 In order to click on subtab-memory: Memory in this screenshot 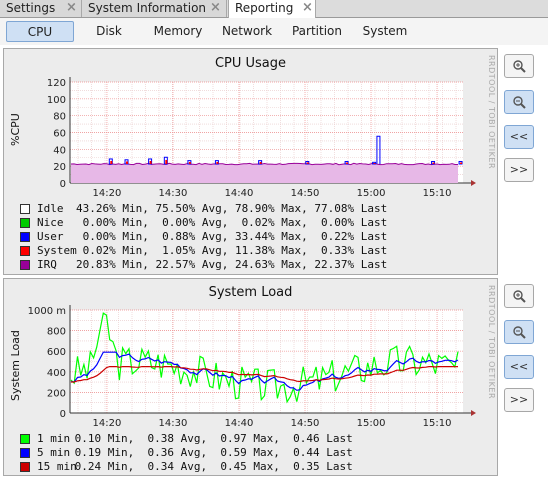, I will do `click(178, 31)`.